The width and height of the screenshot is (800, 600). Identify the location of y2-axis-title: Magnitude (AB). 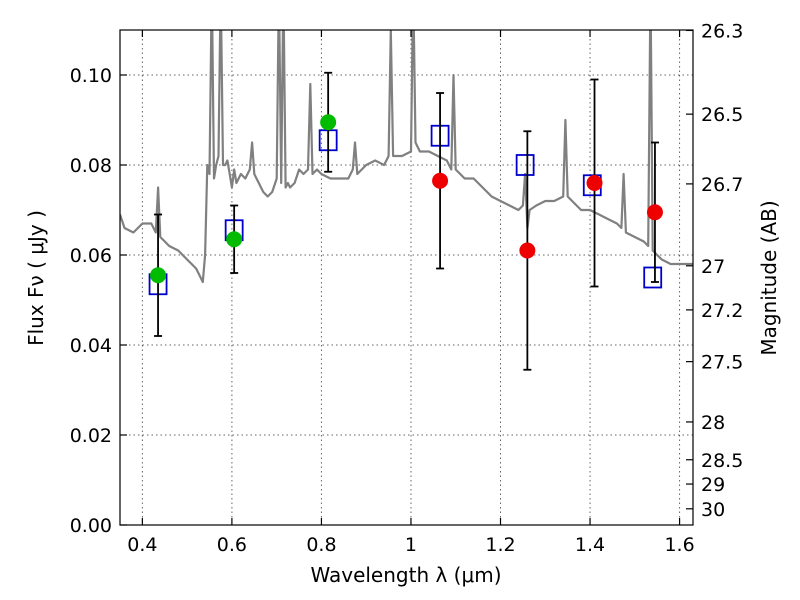
(769, 277).